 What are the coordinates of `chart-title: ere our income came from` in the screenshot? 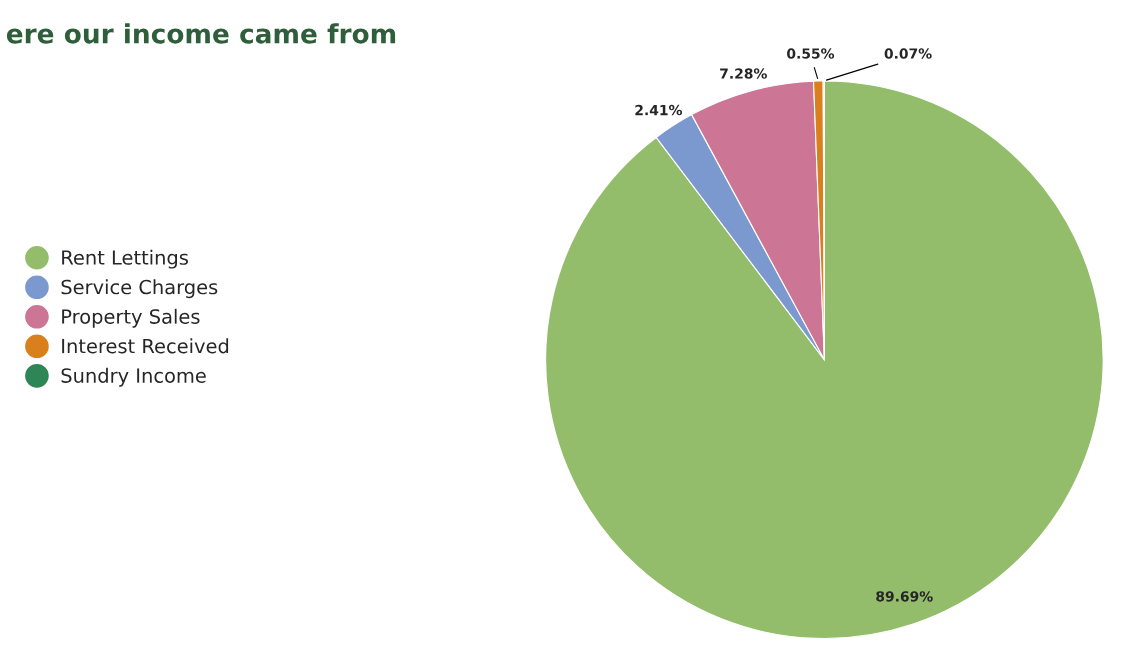 It's located at (201, 33).